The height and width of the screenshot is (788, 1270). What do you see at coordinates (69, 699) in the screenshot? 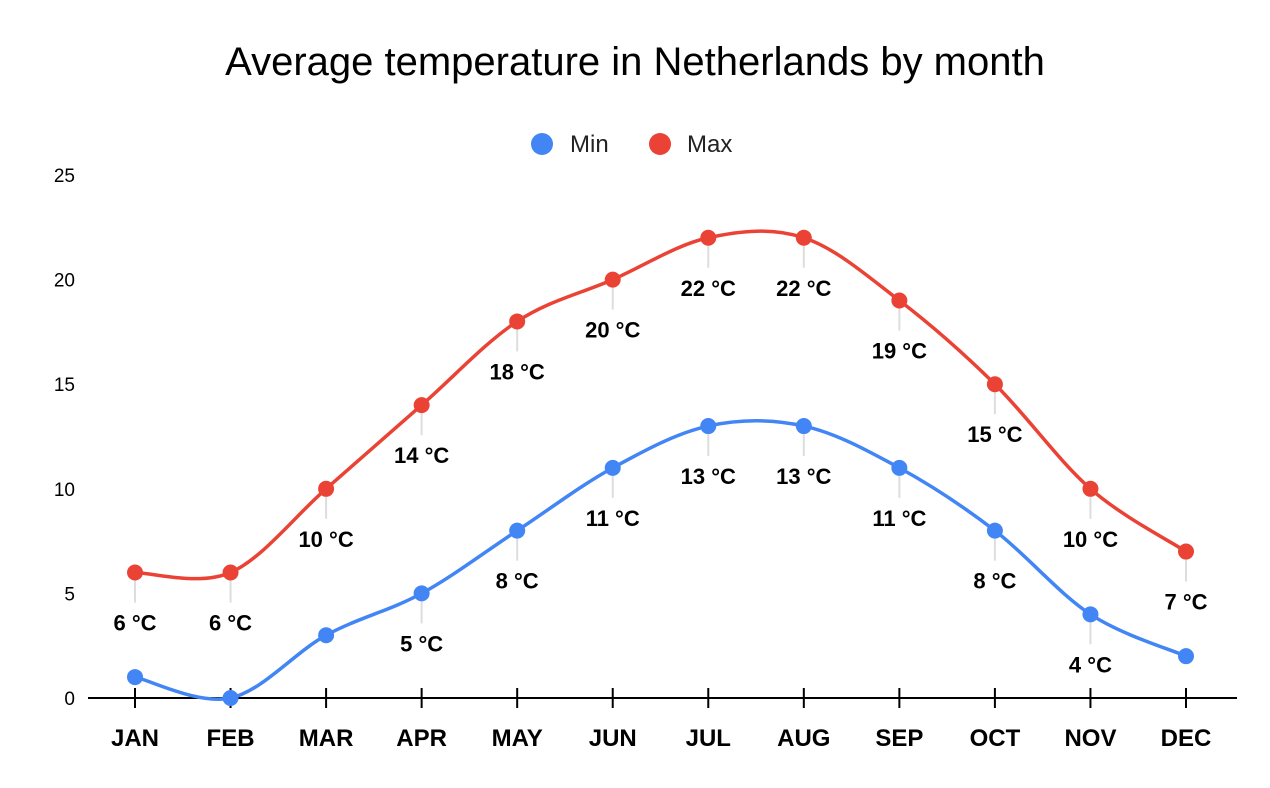
I see `y-tick-label: 0` at bounding box center [69, 699].